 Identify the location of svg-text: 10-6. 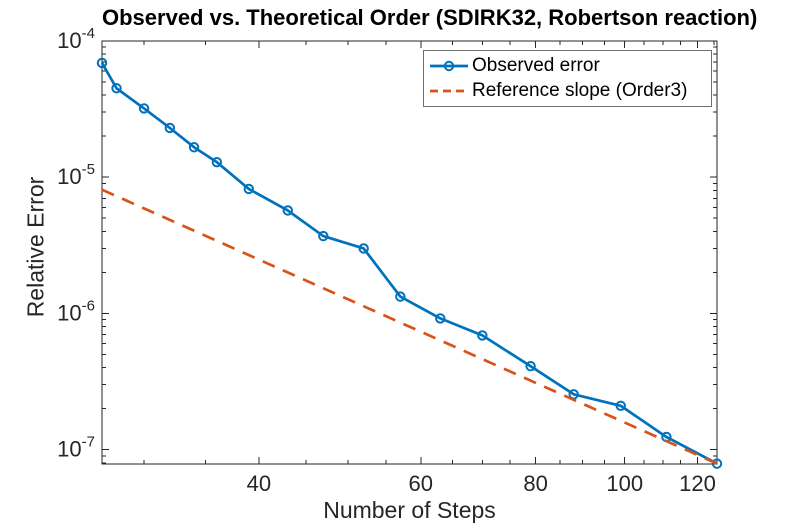
(76, 311).